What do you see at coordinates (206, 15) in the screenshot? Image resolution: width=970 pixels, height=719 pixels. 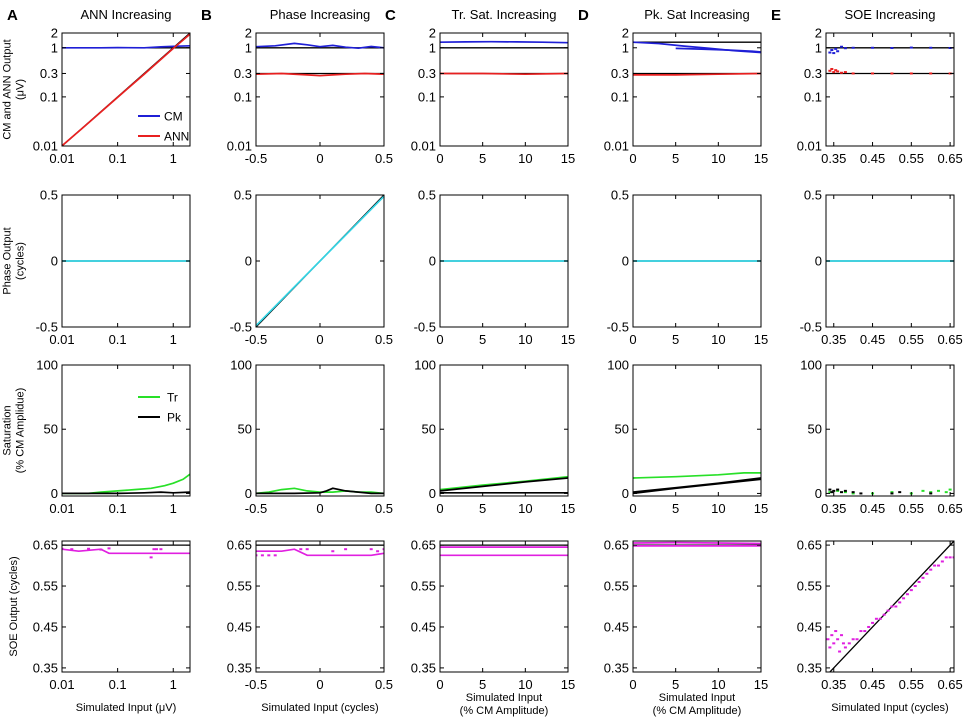 I see `panel-letter-b: B` at bounding box center [206, 15].